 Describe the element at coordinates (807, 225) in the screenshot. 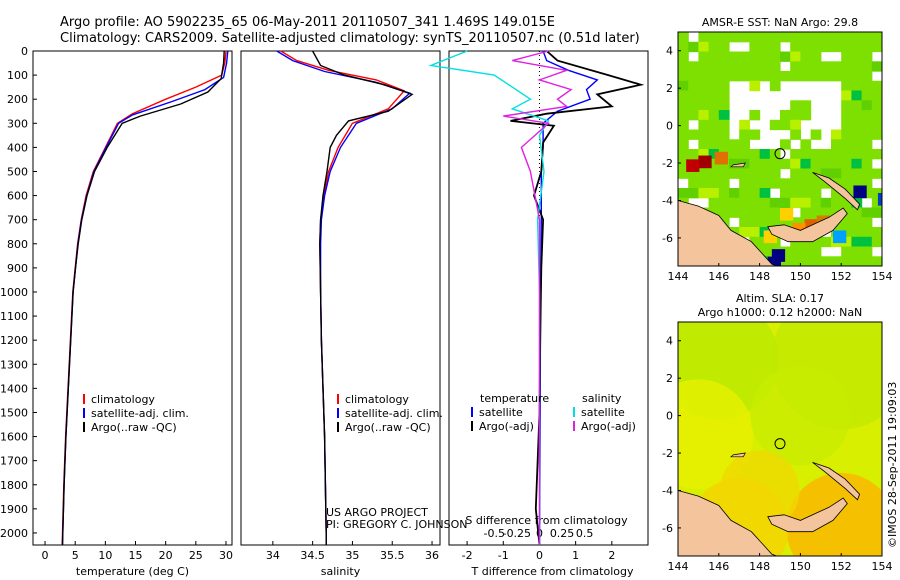

I see `land-new-britain` at that location.